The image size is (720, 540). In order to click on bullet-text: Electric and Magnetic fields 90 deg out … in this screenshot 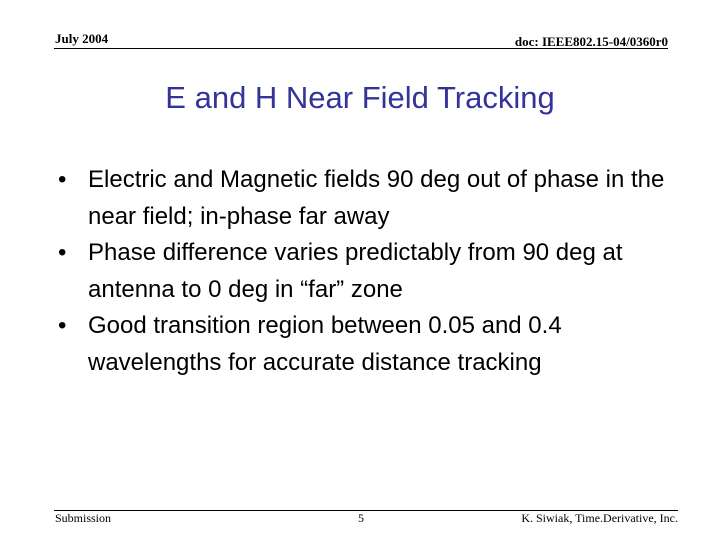, I will do `click(376, 198)`.